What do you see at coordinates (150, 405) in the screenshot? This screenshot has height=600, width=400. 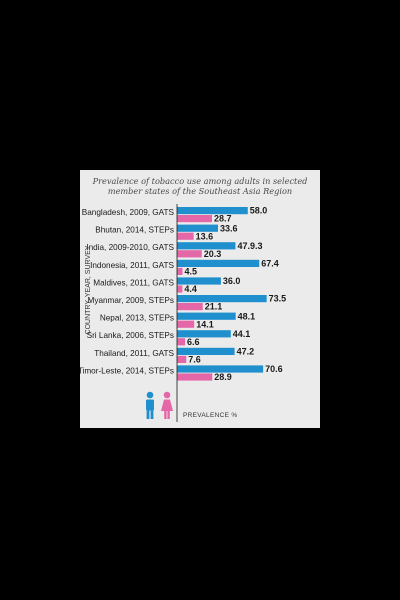 I see `male-icon` at bounding box center [150, 405].